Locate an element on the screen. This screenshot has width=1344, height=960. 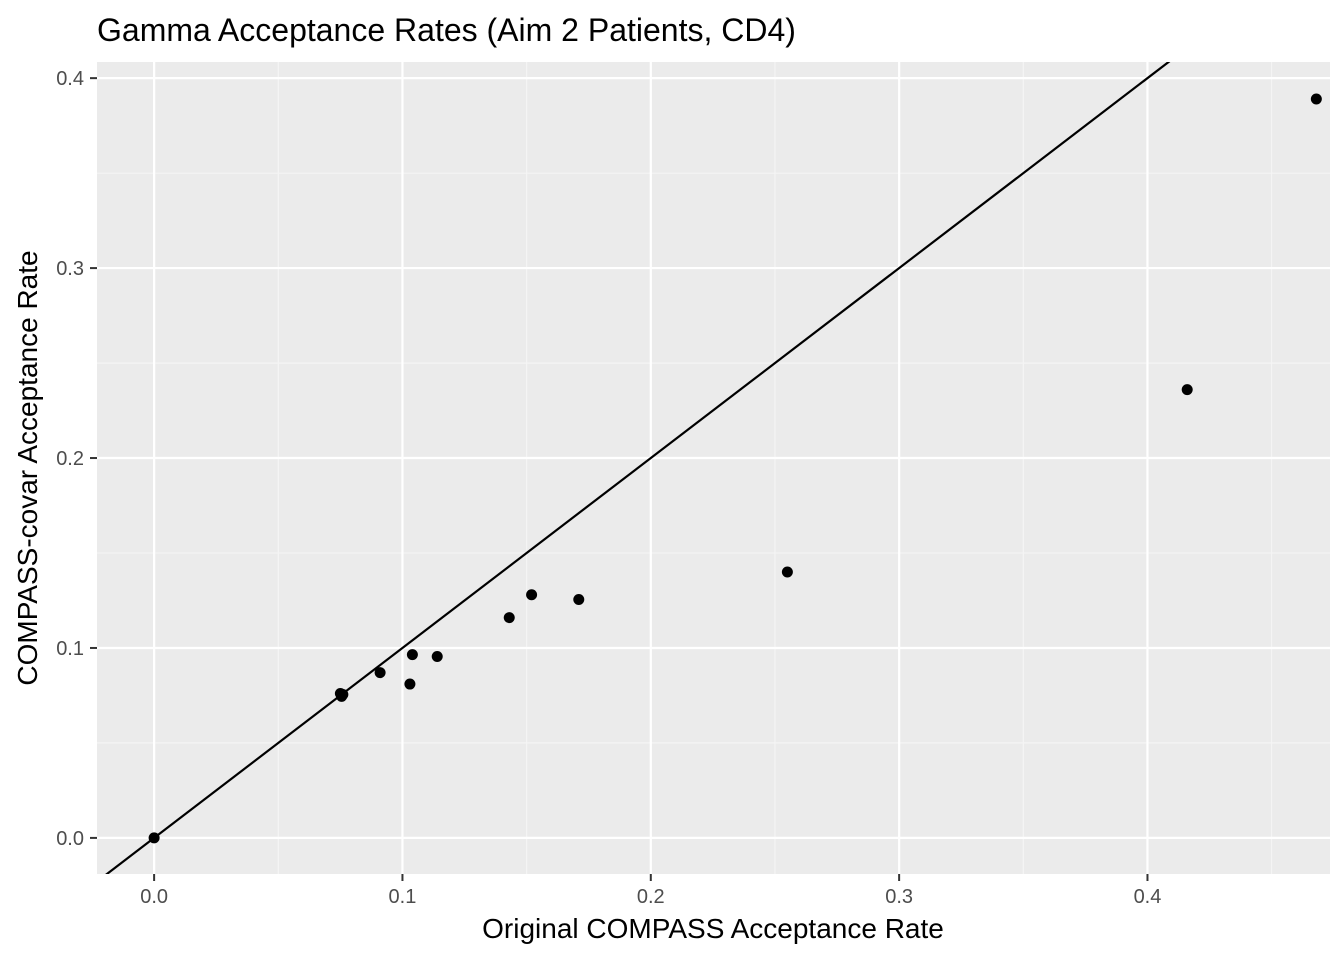
y-tick-label: 0.0 is located at coordinates (70, 839).